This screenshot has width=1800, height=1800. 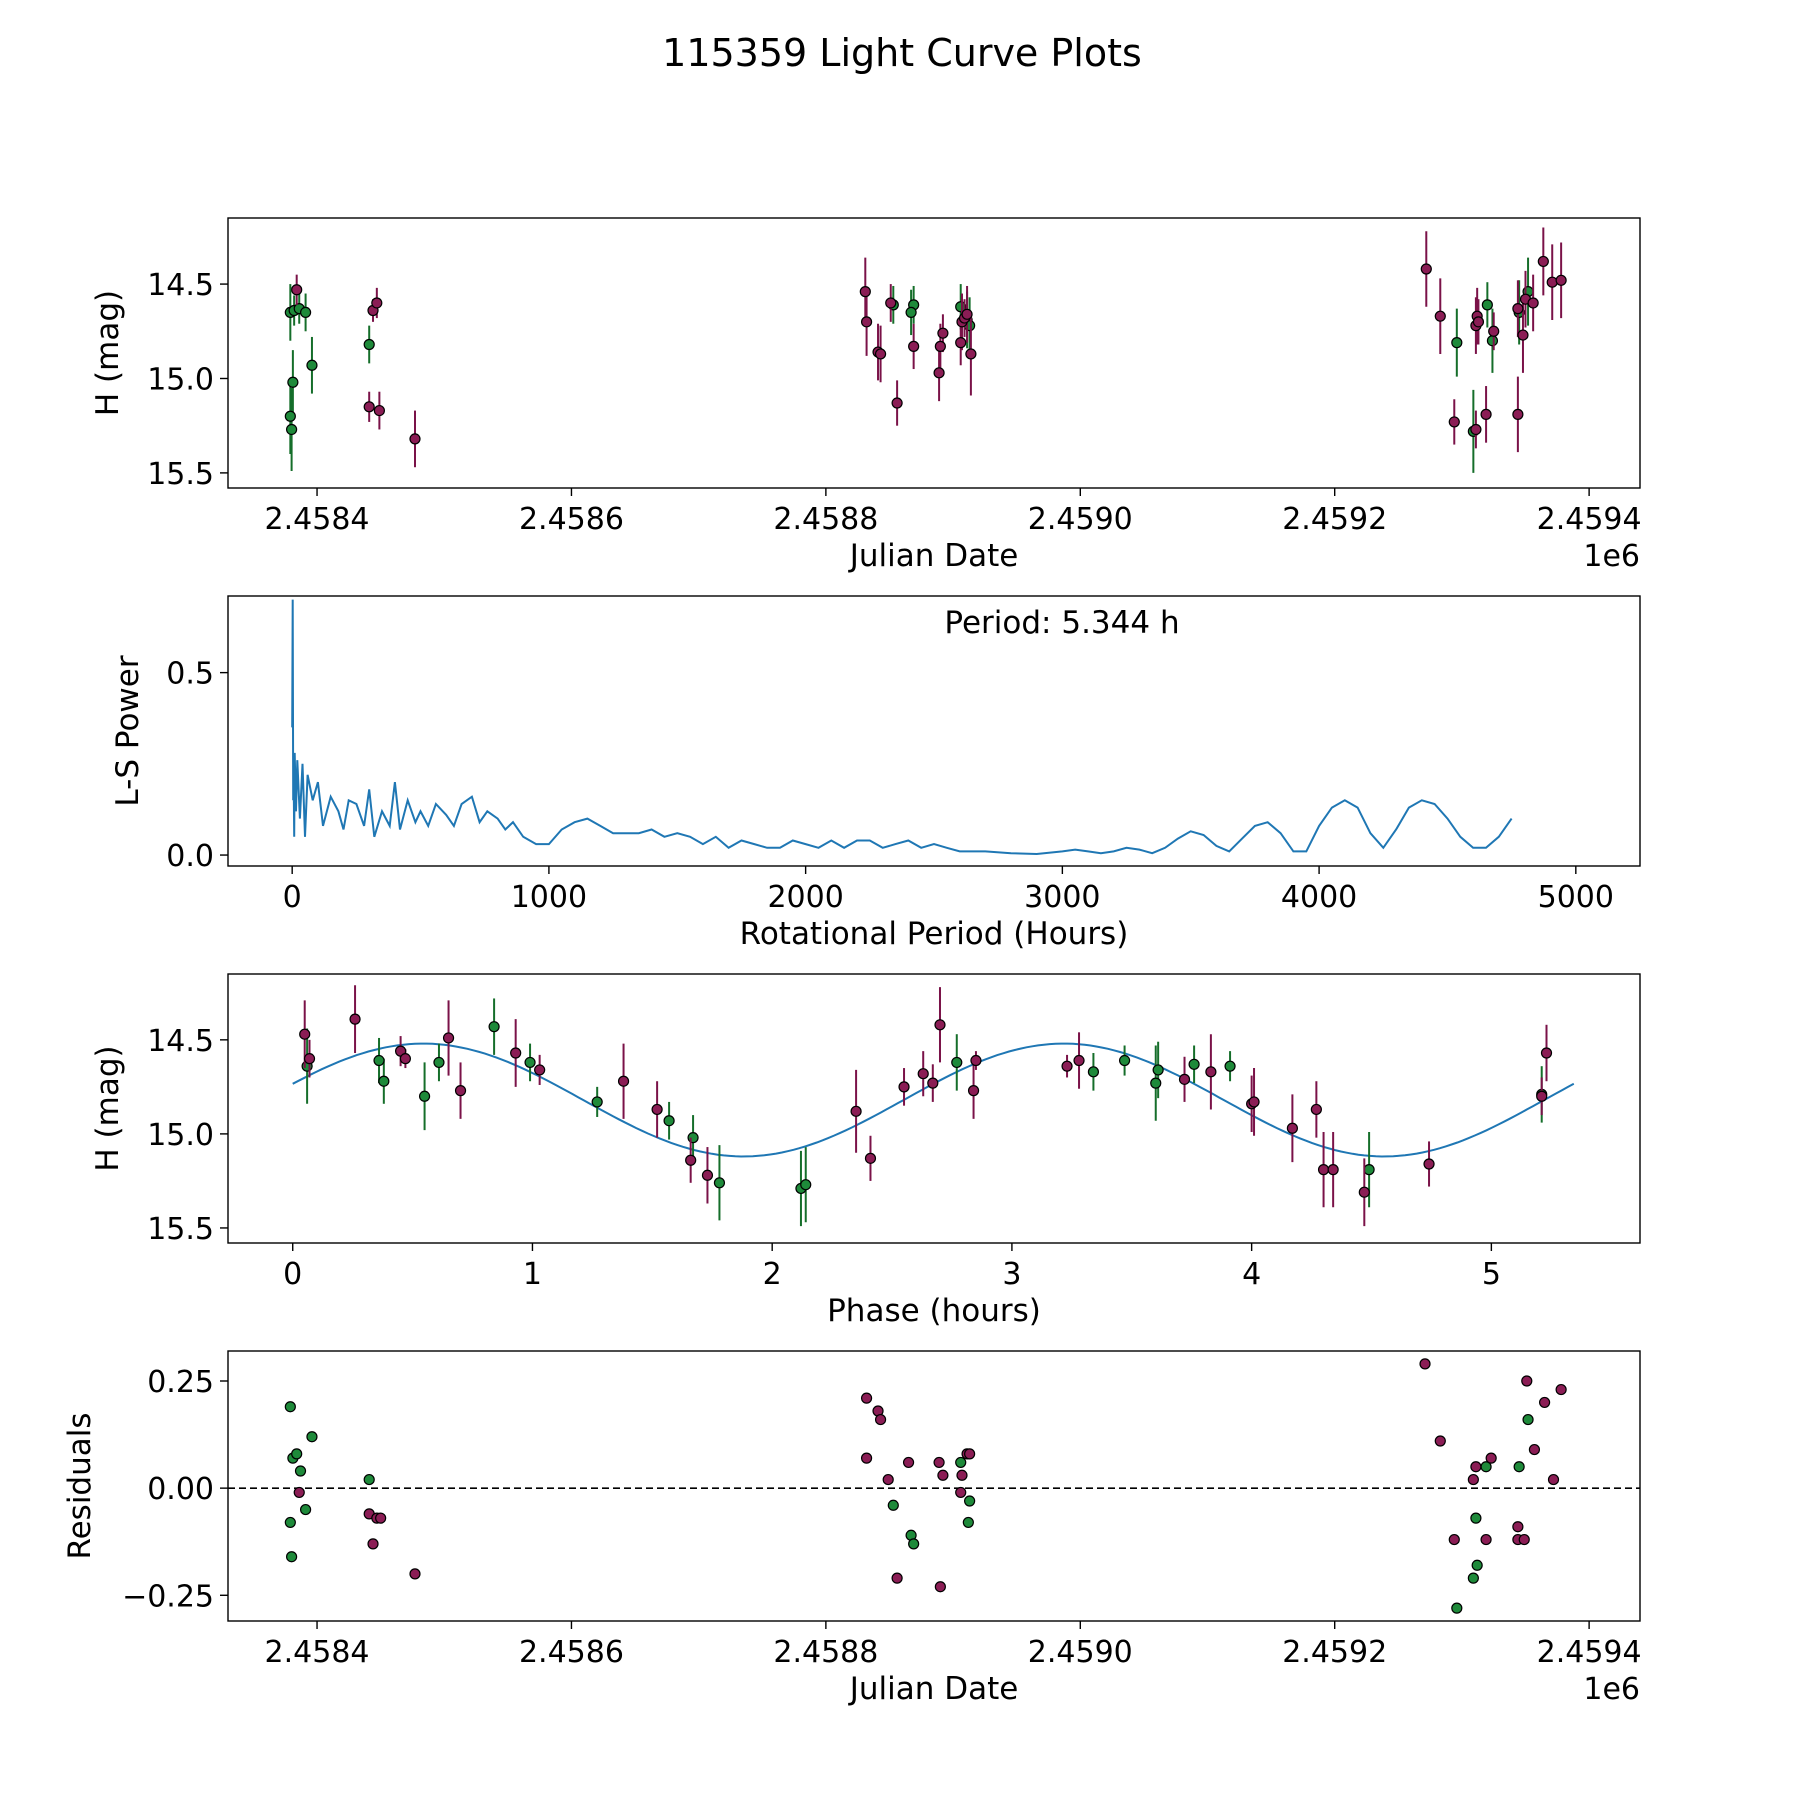 I want to click on x-tick-label: 4000, so click(x=1319, y=897).